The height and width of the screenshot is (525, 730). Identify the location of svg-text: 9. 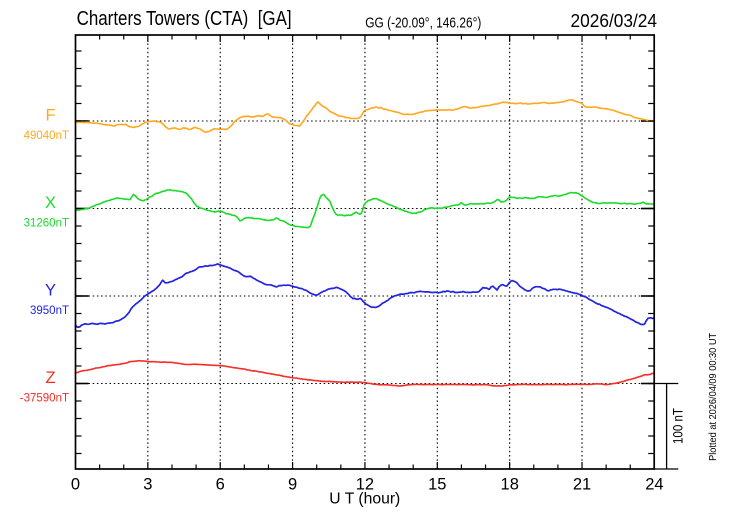
(292, 485).